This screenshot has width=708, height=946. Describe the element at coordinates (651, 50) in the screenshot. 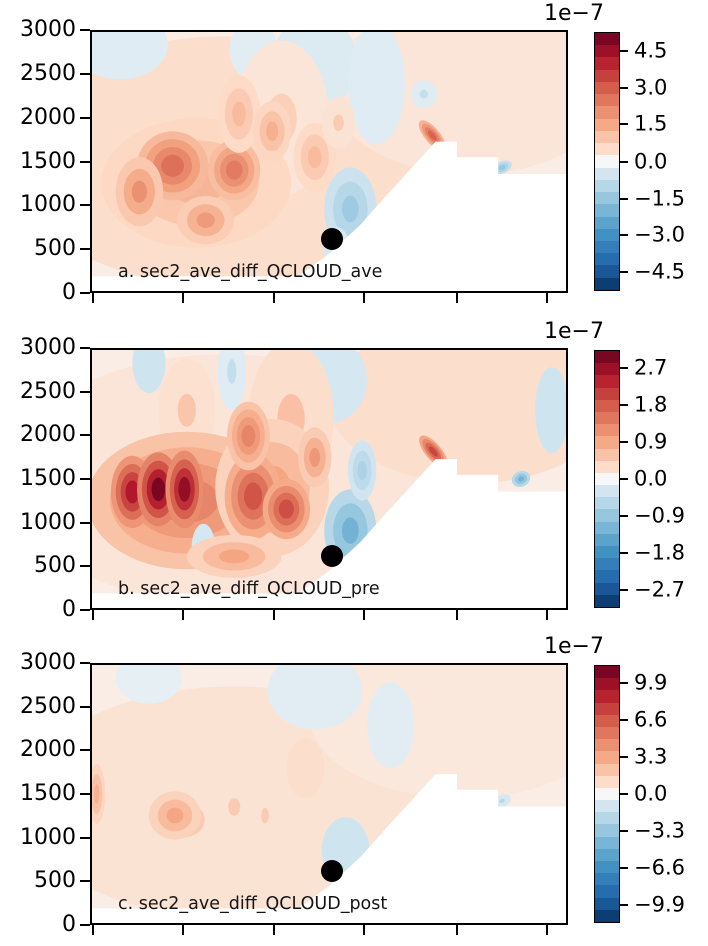

I see `colorbar-tick-label: 4.5` at that location.